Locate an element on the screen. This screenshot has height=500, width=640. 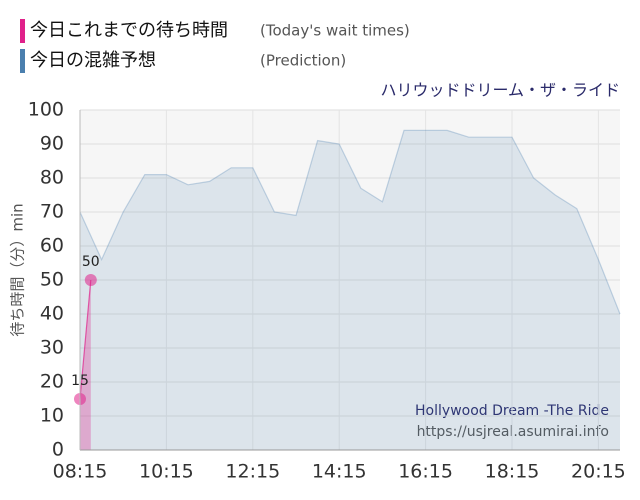
y-tick-label: 90 is located at coordinates (52, 144).